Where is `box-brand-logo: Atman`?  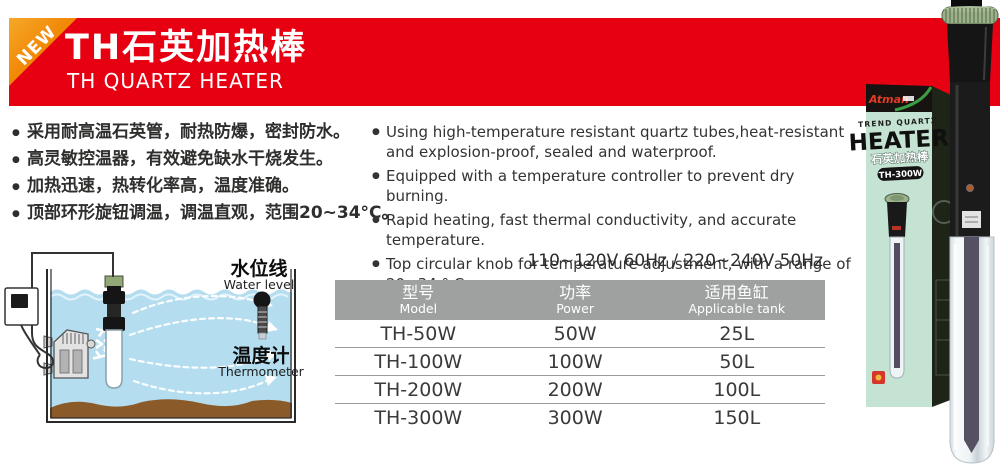 box-brand-logo: Atman is located at coordinates (888, 99).